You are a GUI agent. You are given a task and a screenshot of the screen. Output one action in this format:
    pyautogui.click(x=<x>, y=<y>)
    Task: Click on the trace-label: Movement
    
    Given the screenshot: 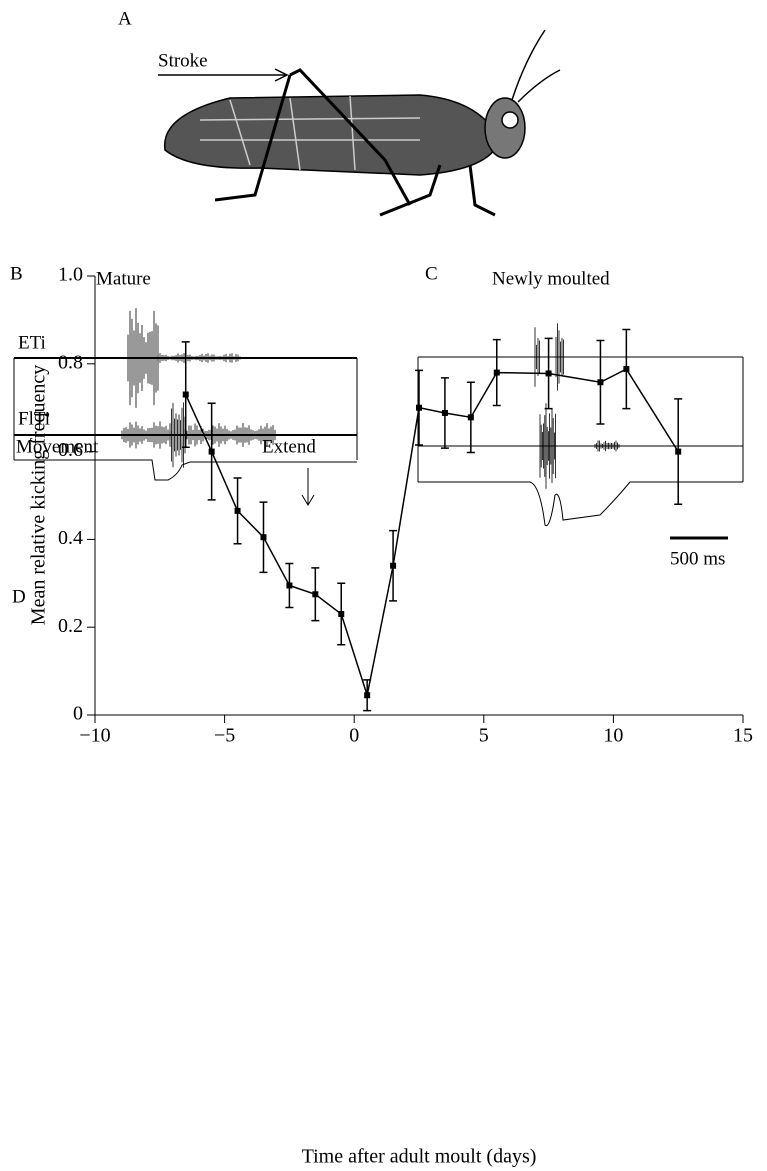 What is the action you would take?
    pyautogui.click(x=57, y=446)
    